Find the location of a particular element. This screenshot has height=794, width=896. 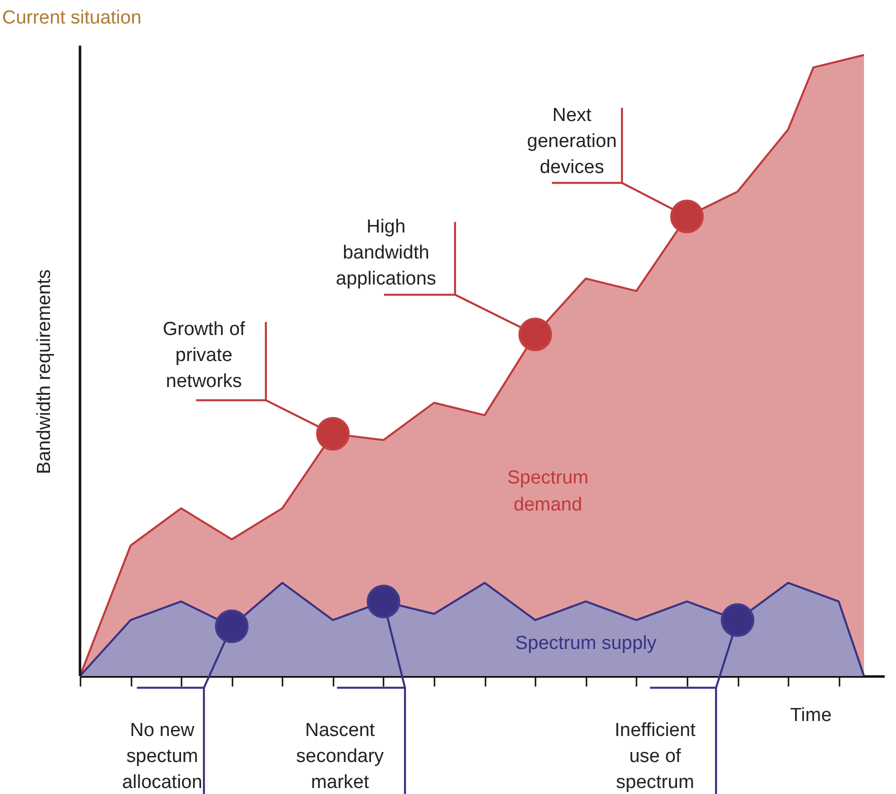

annotation: Next generation devices is located at coordinates (572, 141).